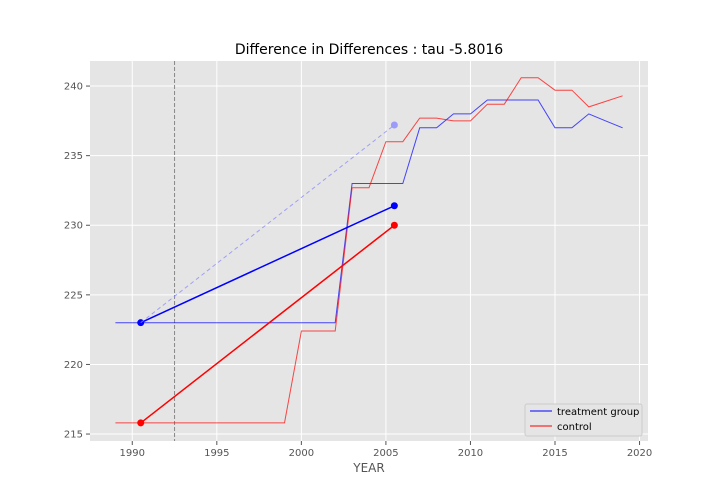  I want to click on x-tick-label: 2020, so click(639, 453).